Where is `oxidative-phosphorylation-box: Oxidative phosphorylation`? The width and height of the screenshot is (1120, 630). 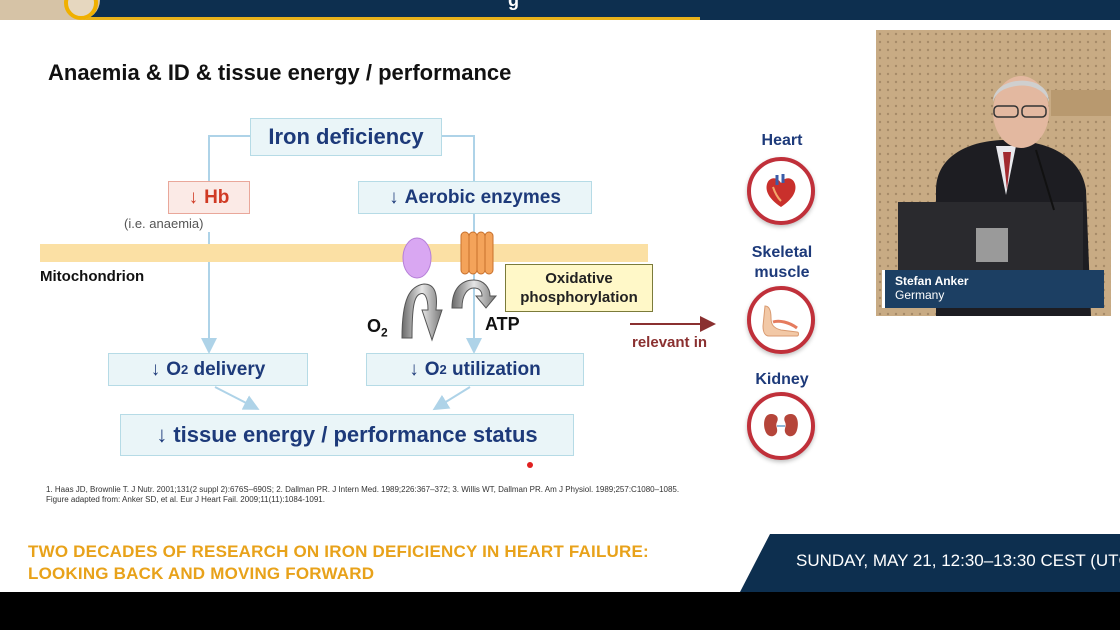
oxidative-phosphorylation-box: Oxidative phosphorylation is located at coordinates (579, 288).